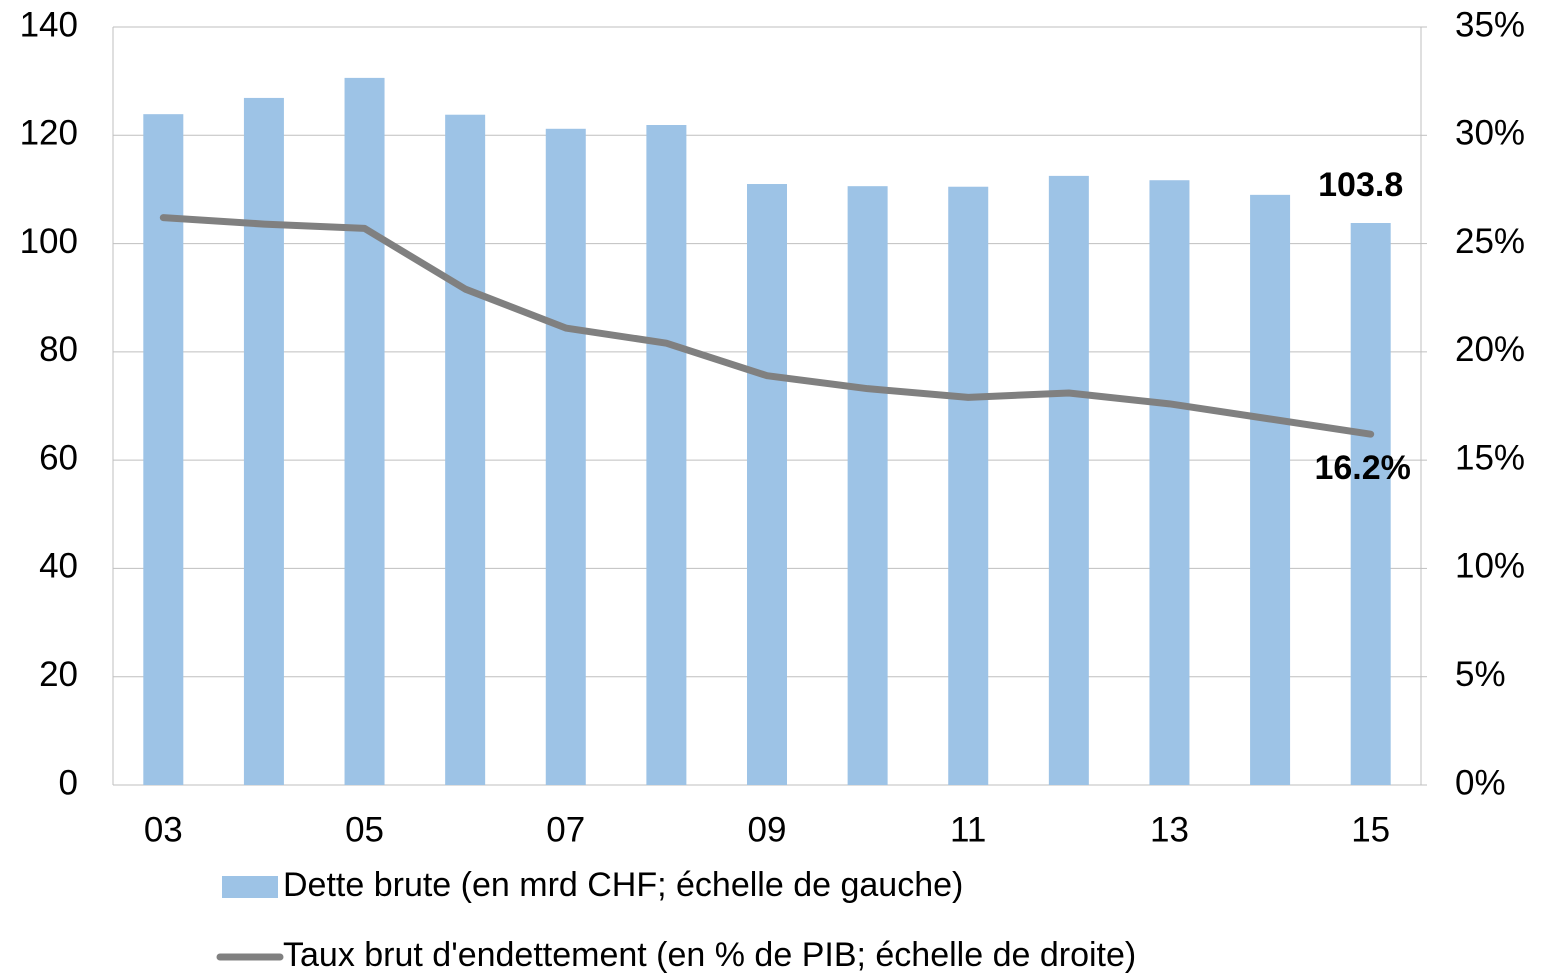  Describe the element at coordinates (364, 829) in the screenshot. I see `x-tick-label: 05` at that location.